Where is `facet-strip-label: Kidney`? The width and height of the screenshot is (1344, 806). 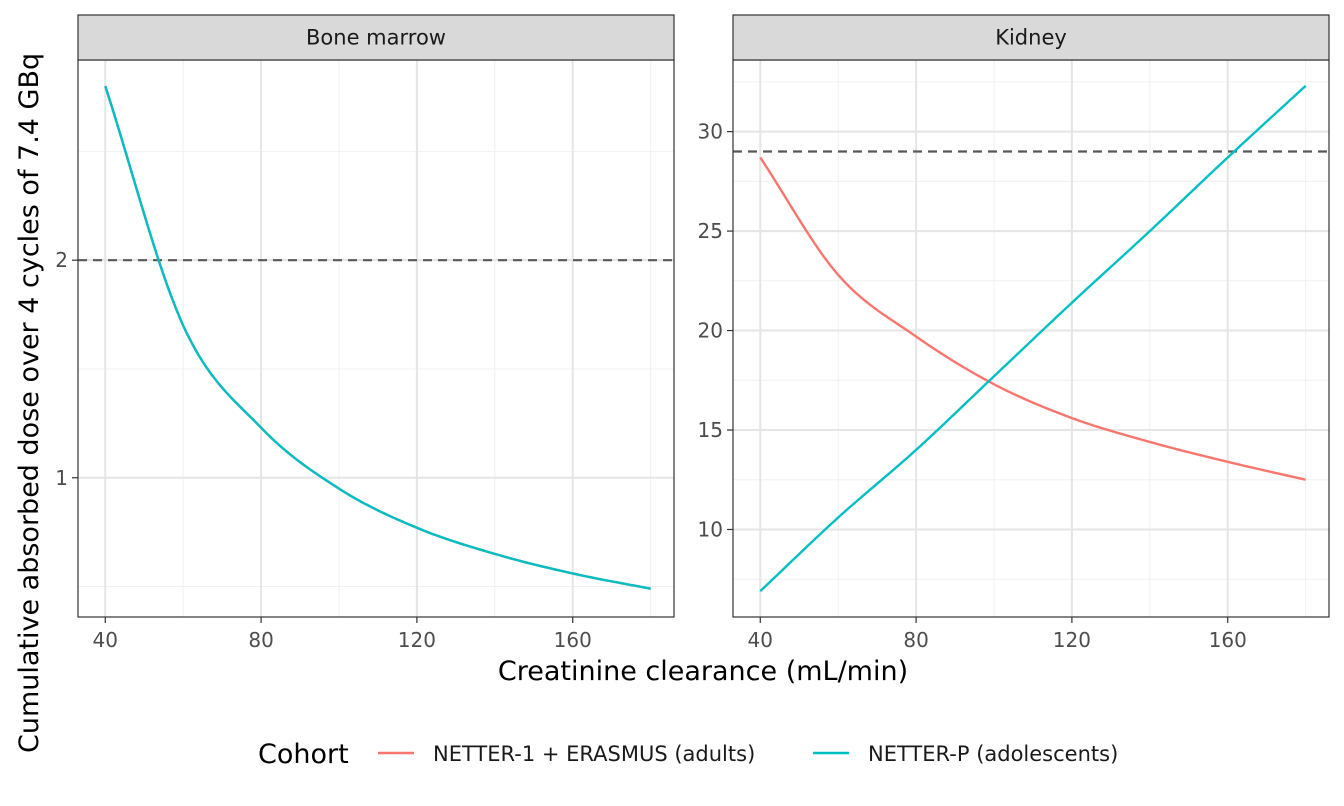
facet-strip-label: Kidney is located at coordinates (1031, 38).